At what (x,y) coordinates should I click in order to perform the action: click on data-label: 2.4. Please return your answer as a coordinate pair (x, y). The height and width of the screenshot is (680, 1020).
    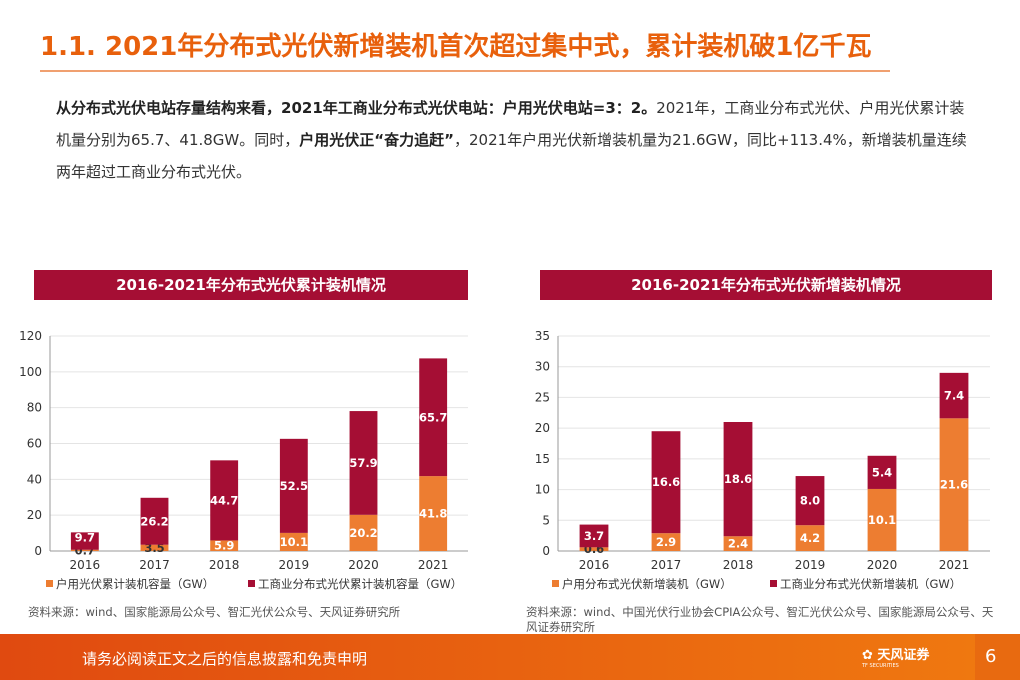
    Looking at the image, I should click on (738, 544).